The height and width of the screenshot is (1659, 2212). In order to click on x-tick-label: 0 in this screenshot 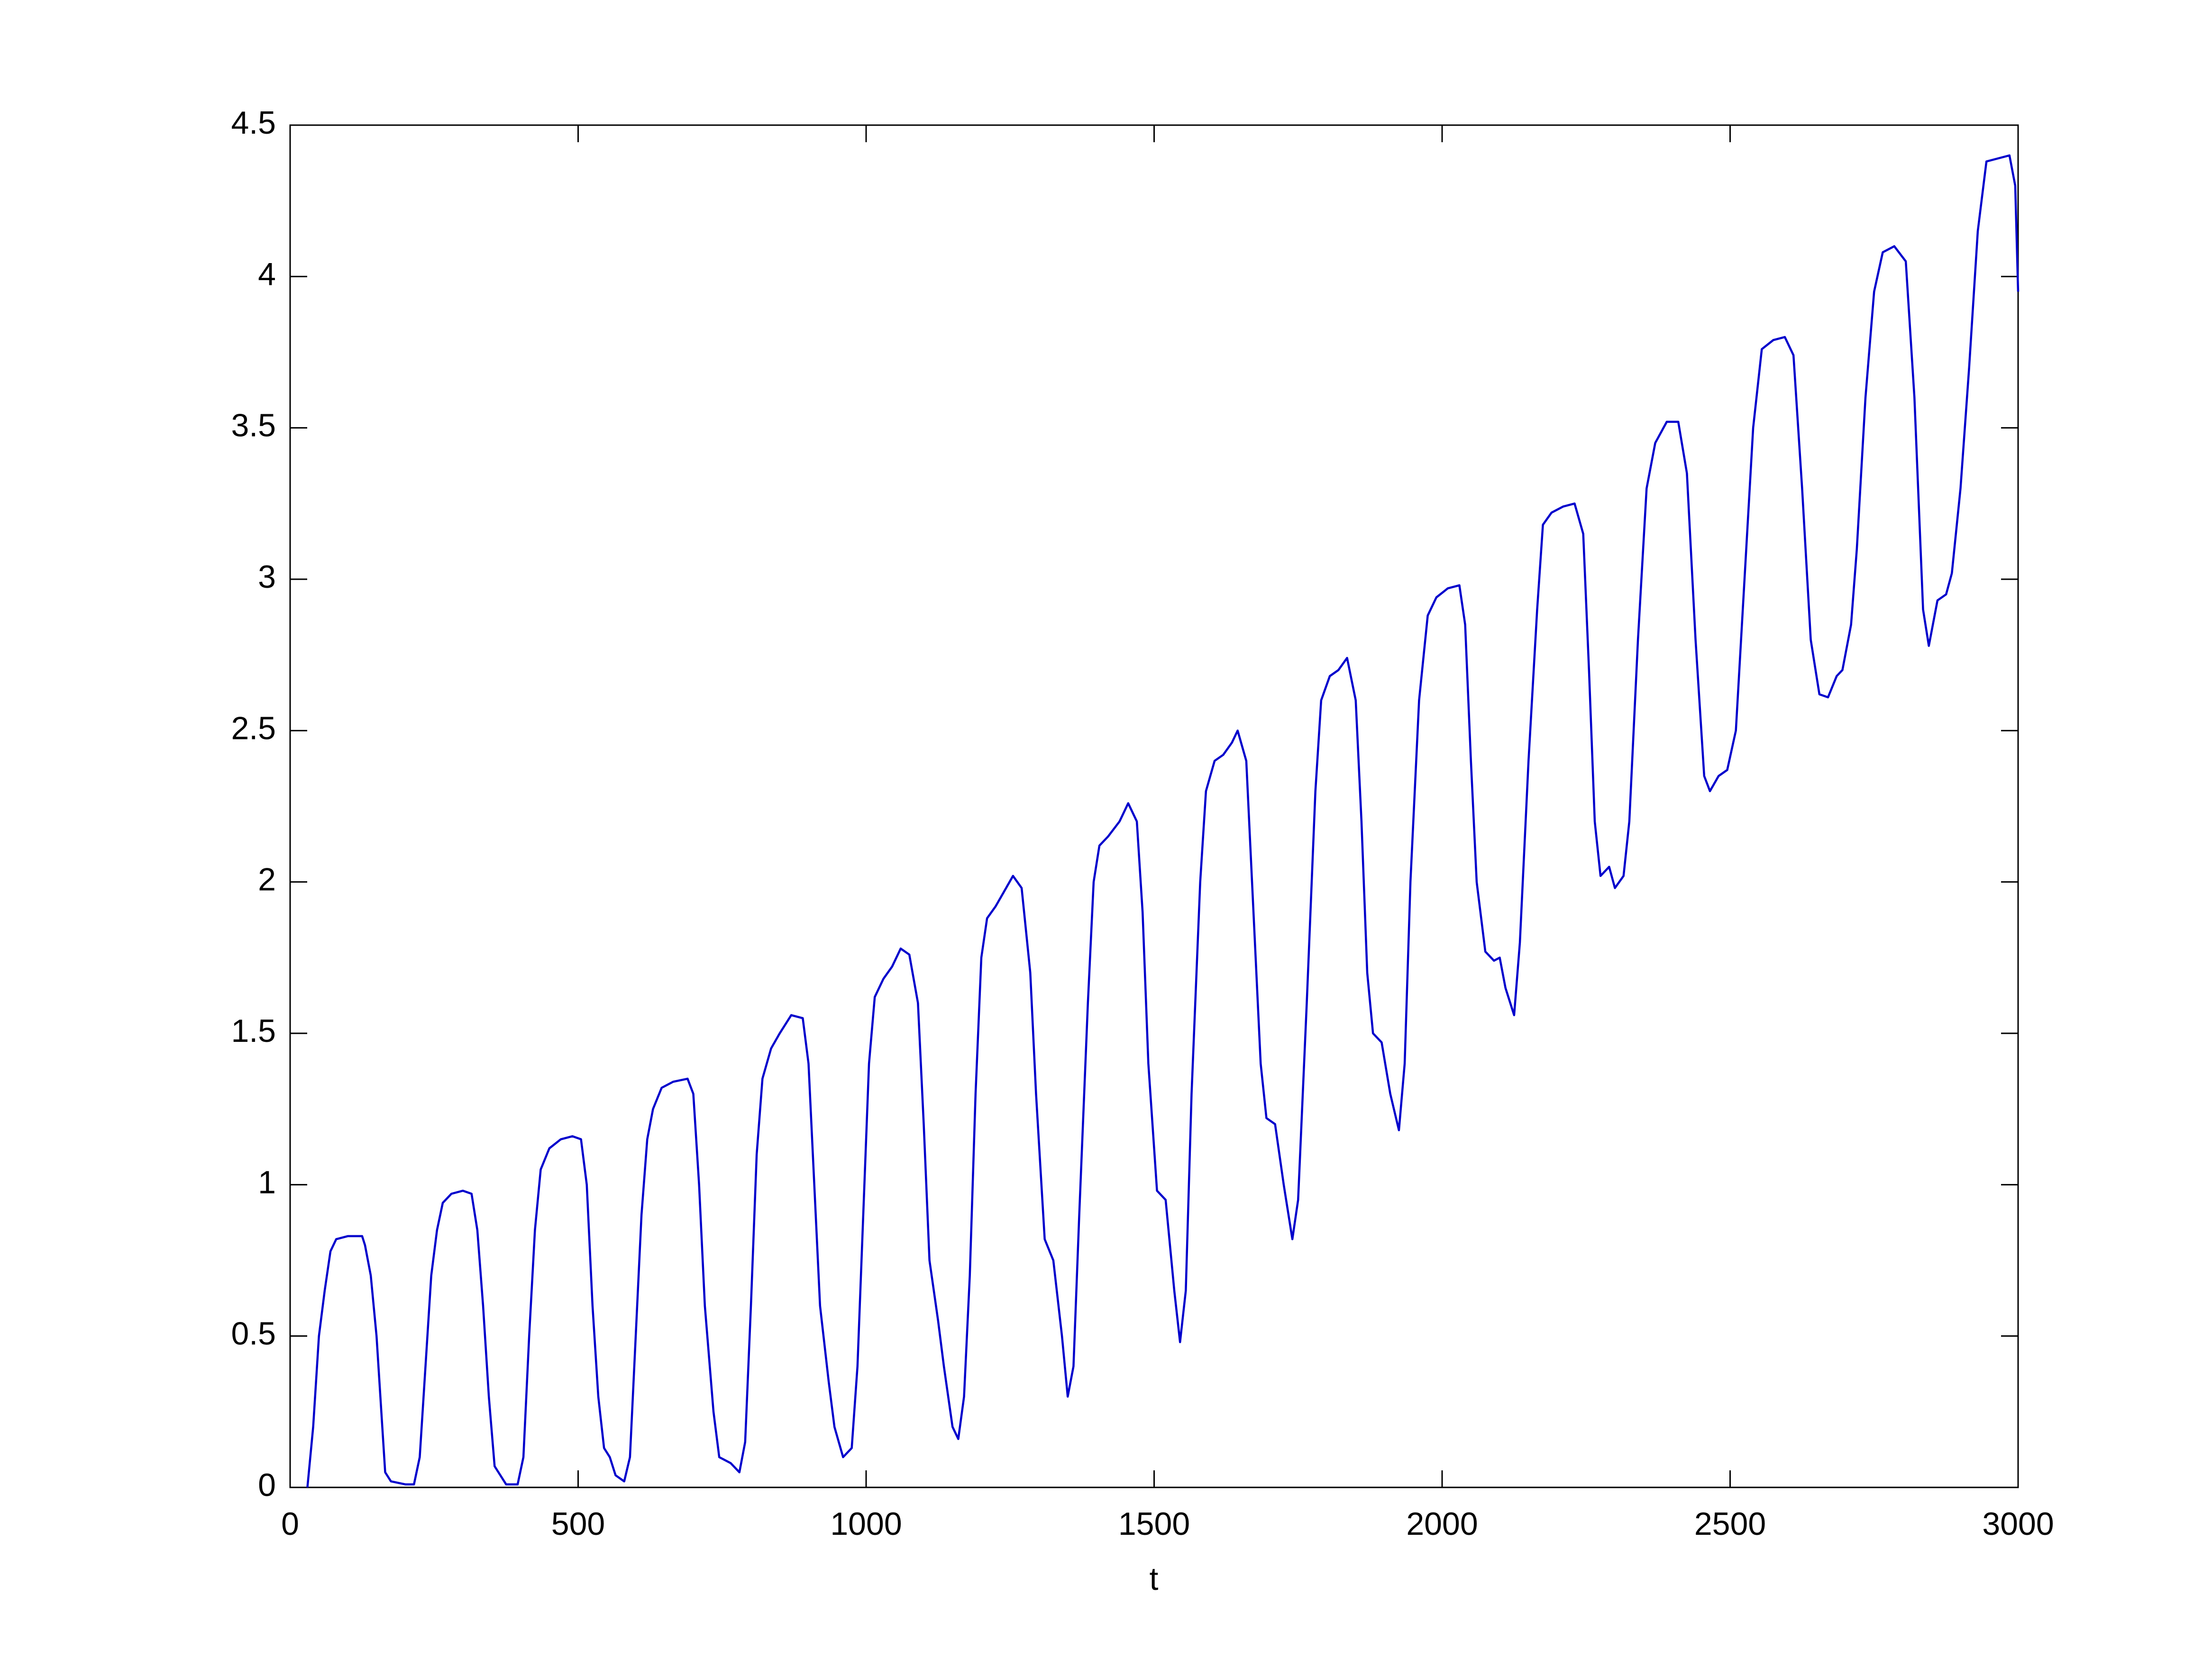, I will do `click(290, 1524)`.